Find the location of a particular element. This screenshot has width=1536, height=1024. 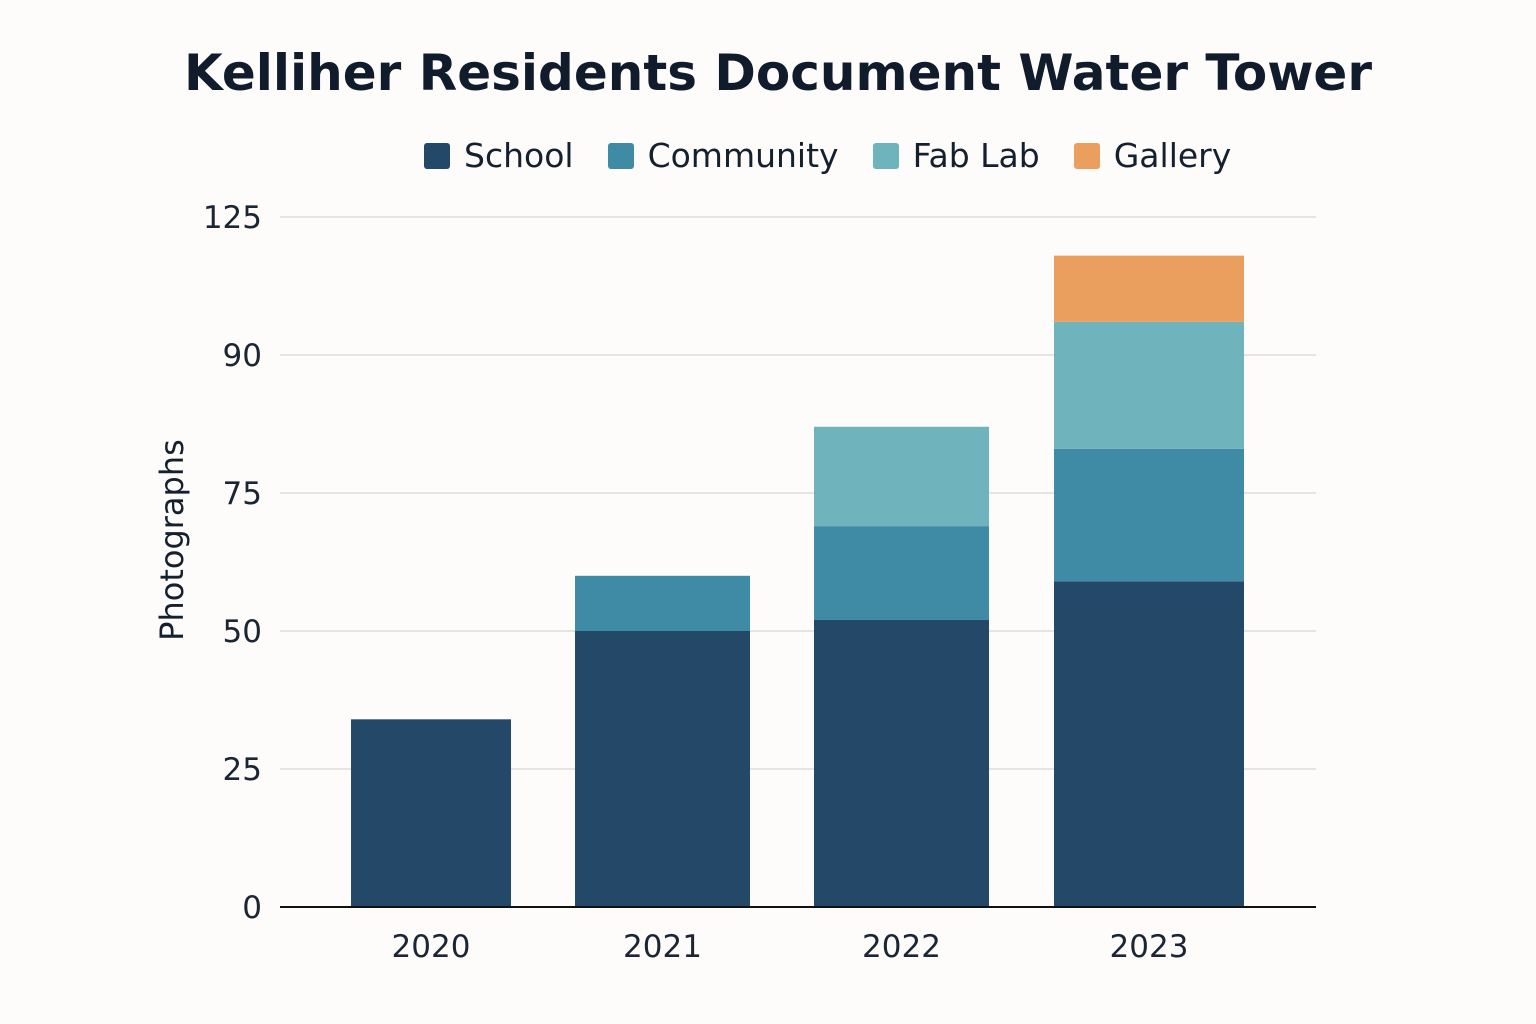

y-tick-label: 0 is located at coordinates (252, 908).